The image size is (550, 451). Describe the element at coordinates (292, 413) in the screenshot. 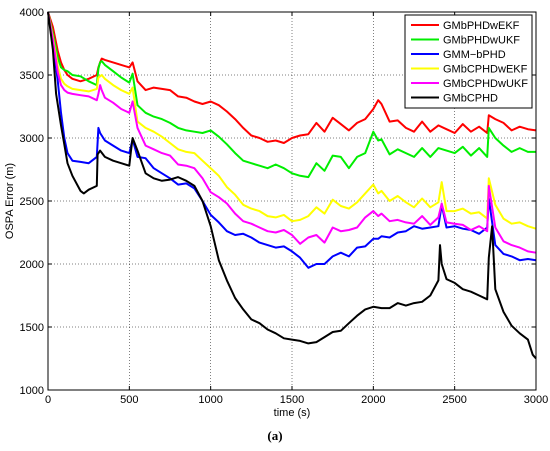

I see `x-axis-label: time (s)` at that location.